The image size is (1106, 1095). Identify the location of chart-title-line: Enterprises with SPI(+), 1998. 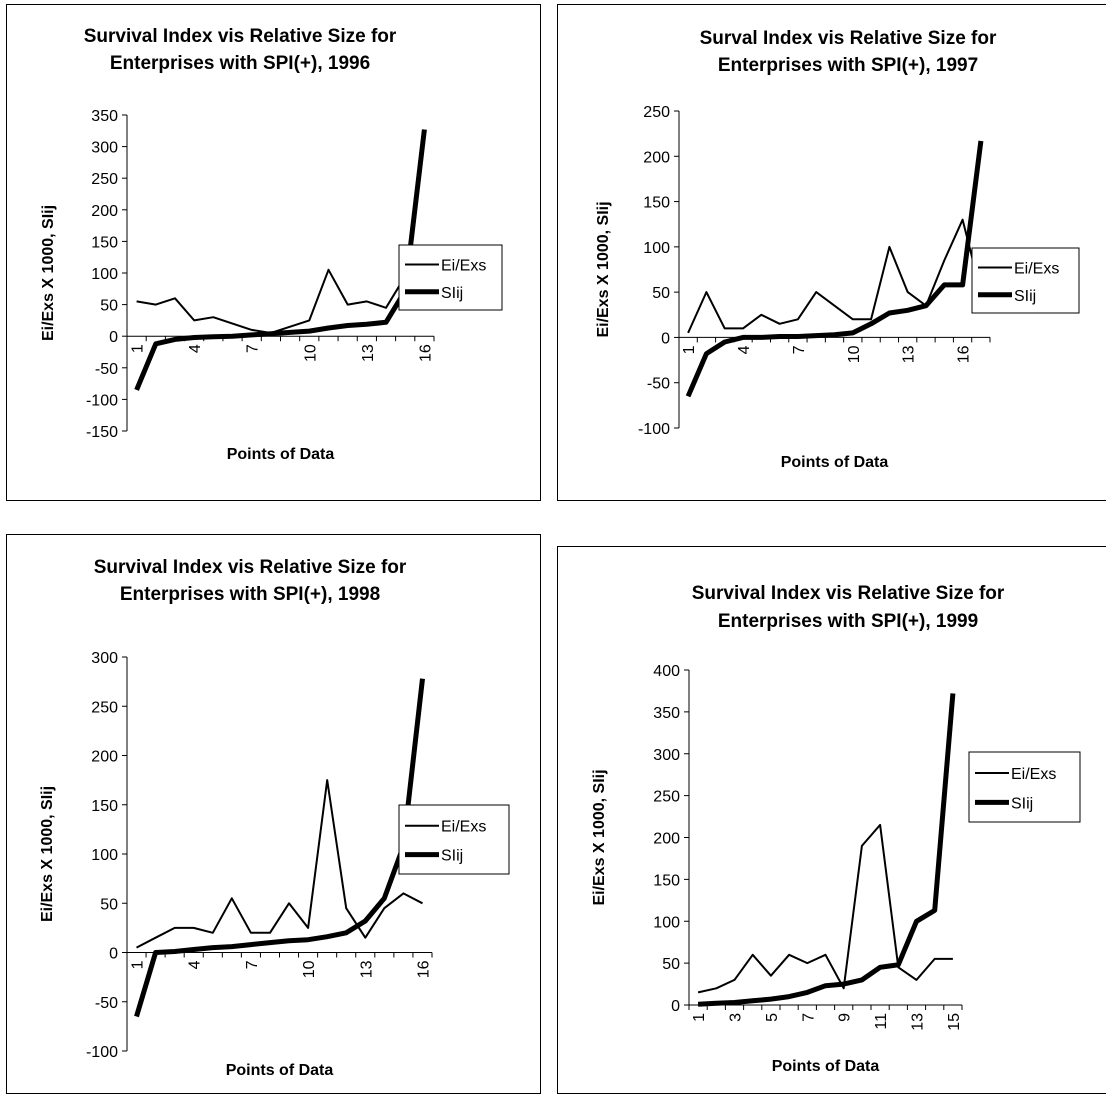
(250, 594).